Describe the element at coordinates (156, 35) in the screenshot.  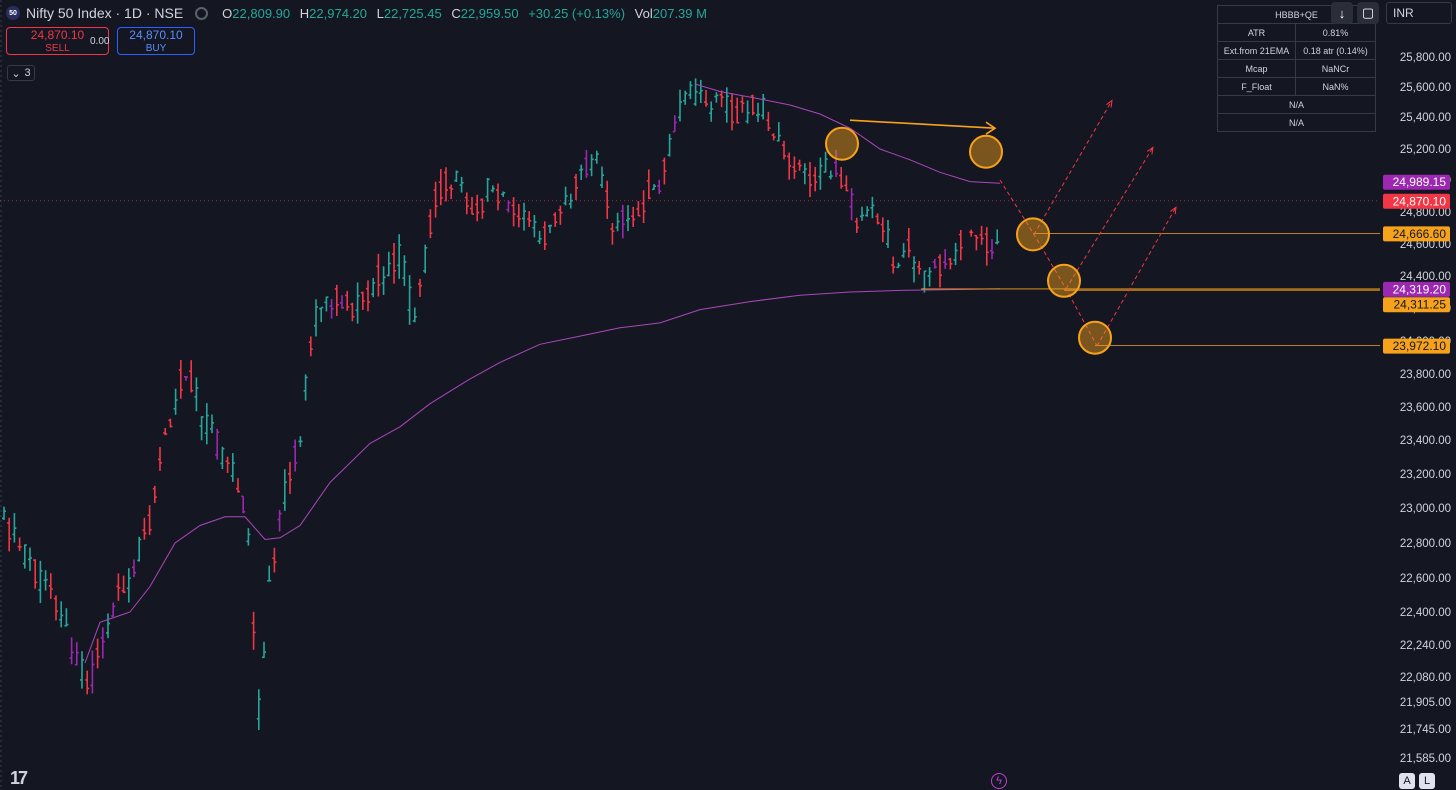
I see `buy-price: 24,870.10` at that location.